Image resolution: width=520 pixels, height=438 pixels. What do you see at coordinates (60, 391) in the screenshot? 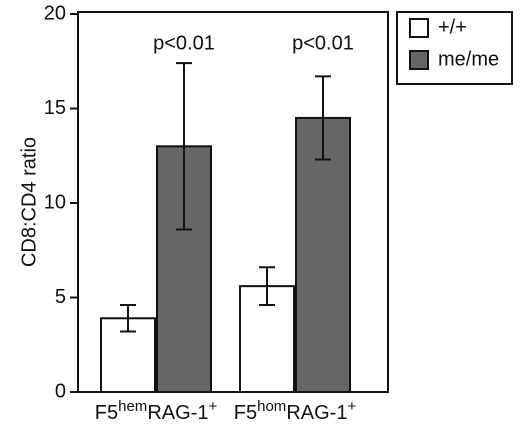
I see `y-tick-label: 0` at bounding box center [60, 391].